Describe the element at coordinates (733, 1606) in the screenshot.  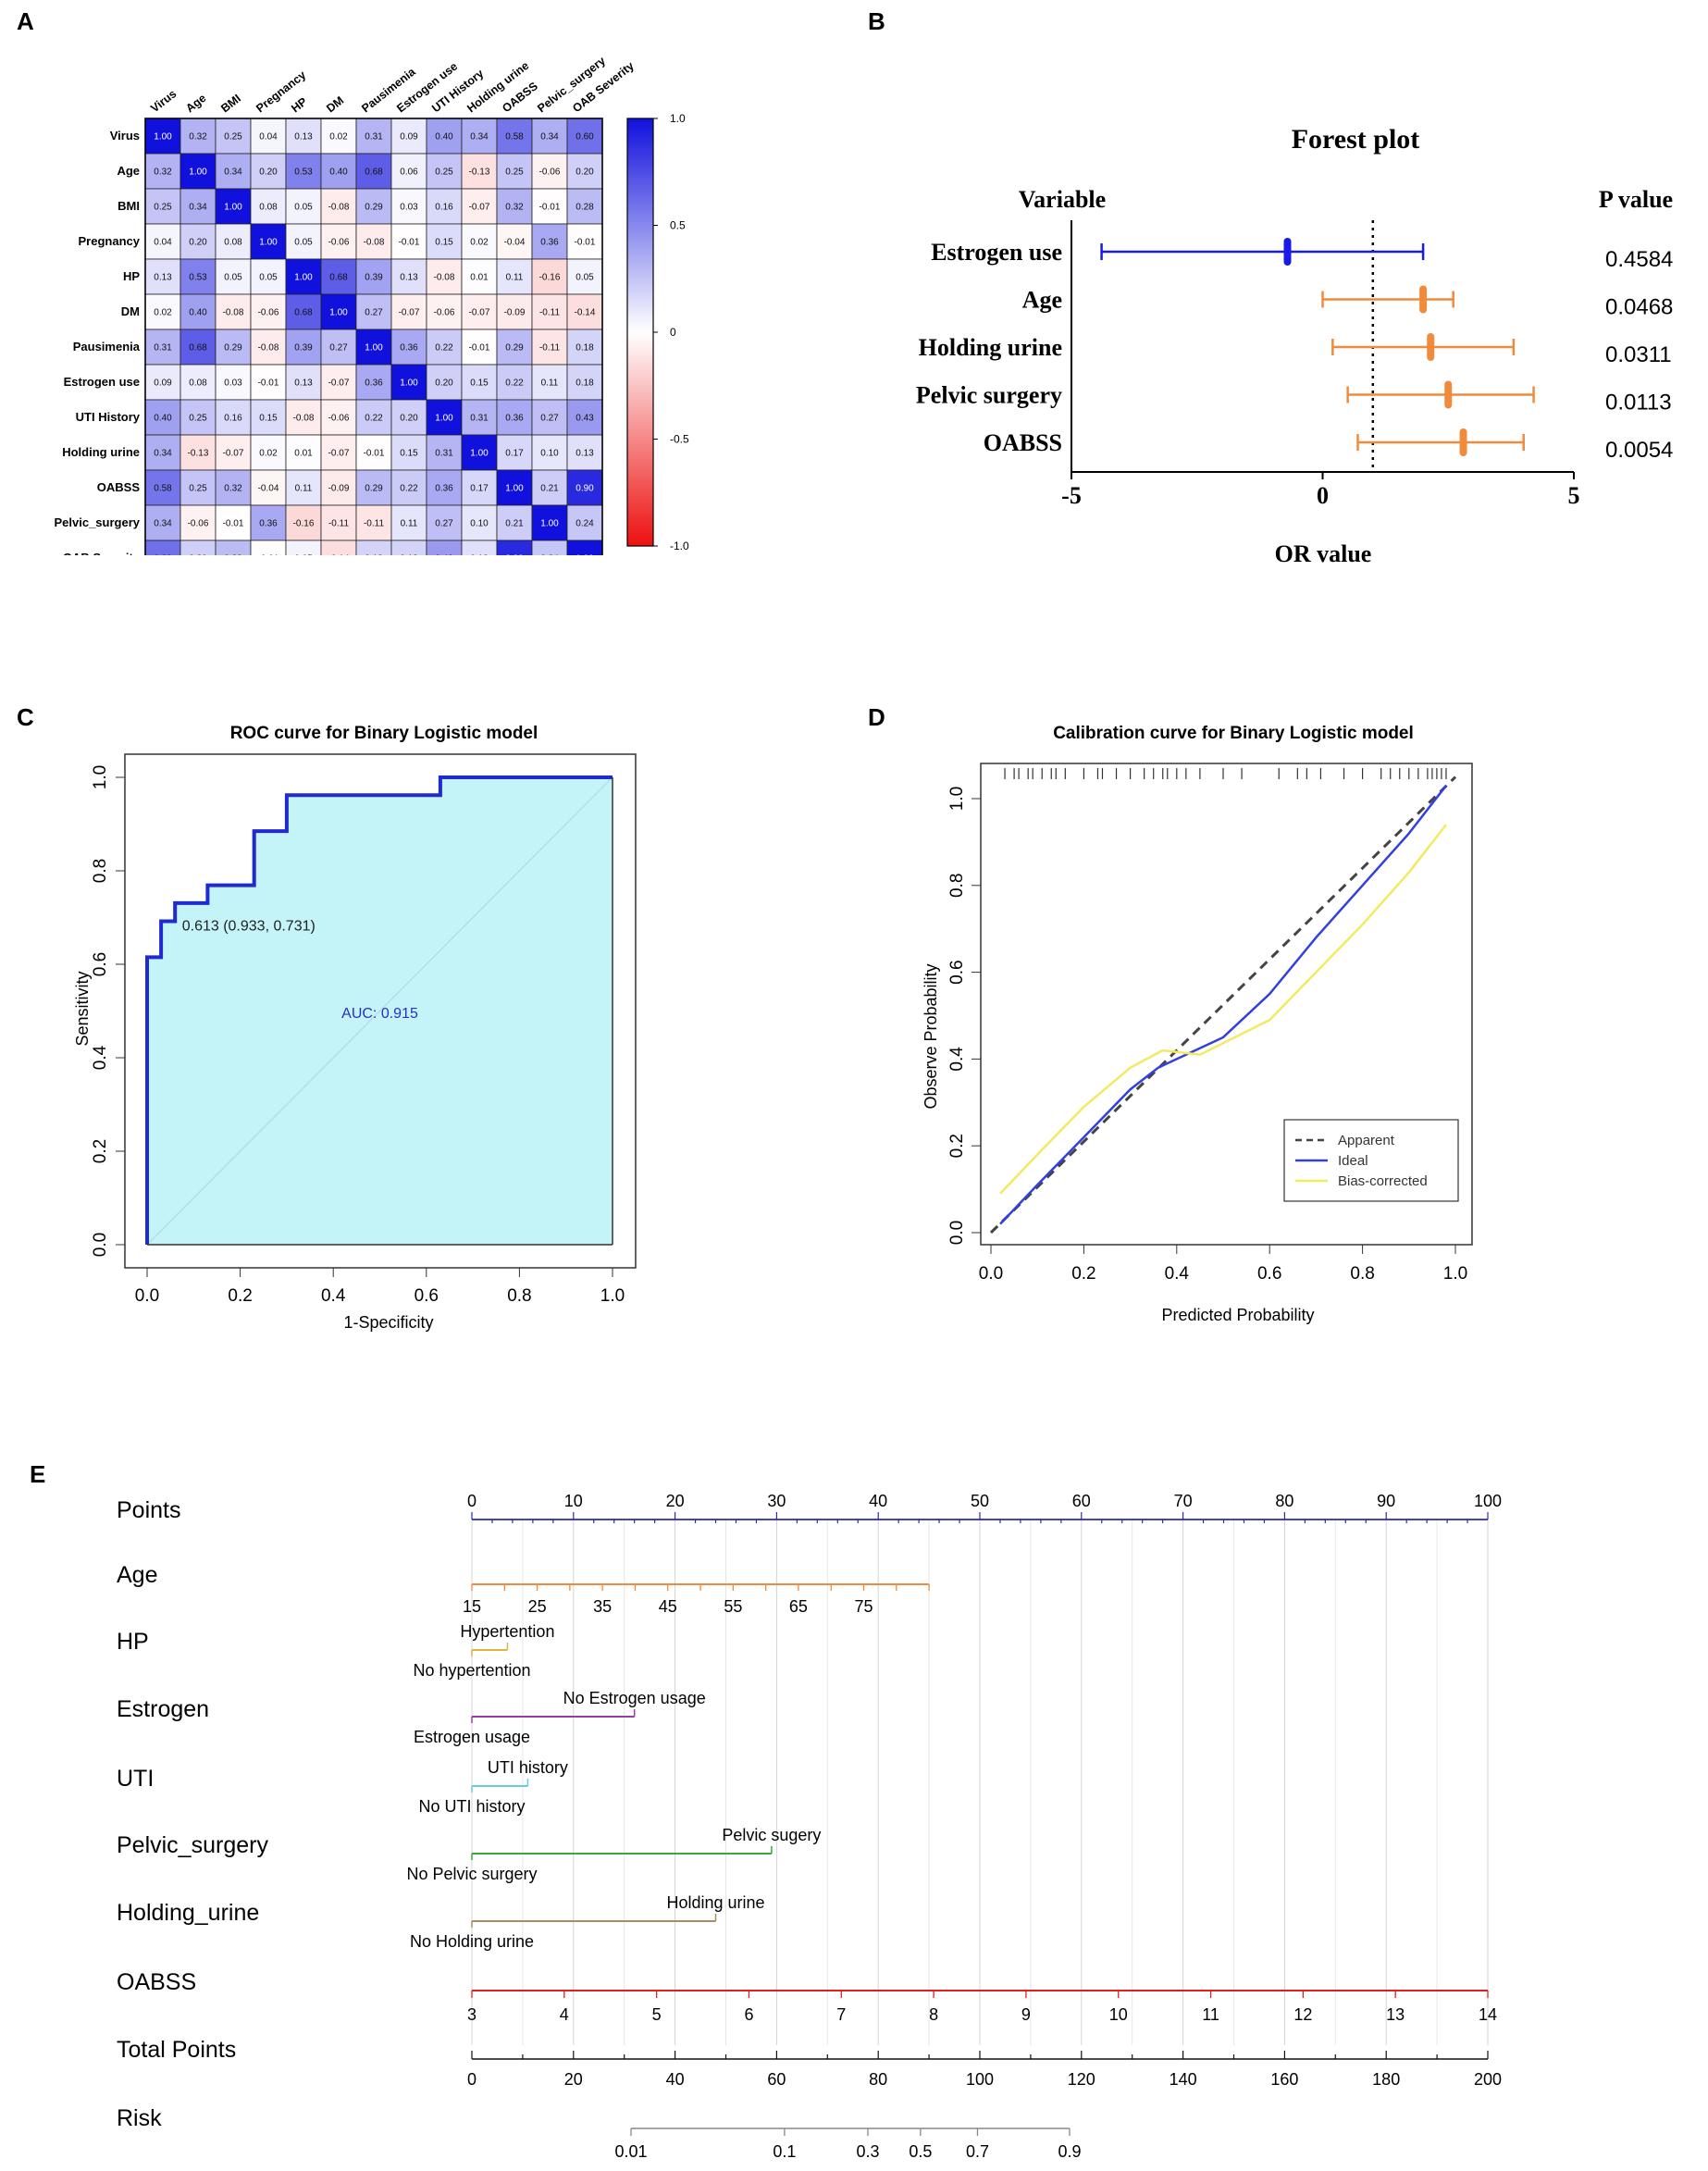
I see `age-tick-label: 55` at that location.